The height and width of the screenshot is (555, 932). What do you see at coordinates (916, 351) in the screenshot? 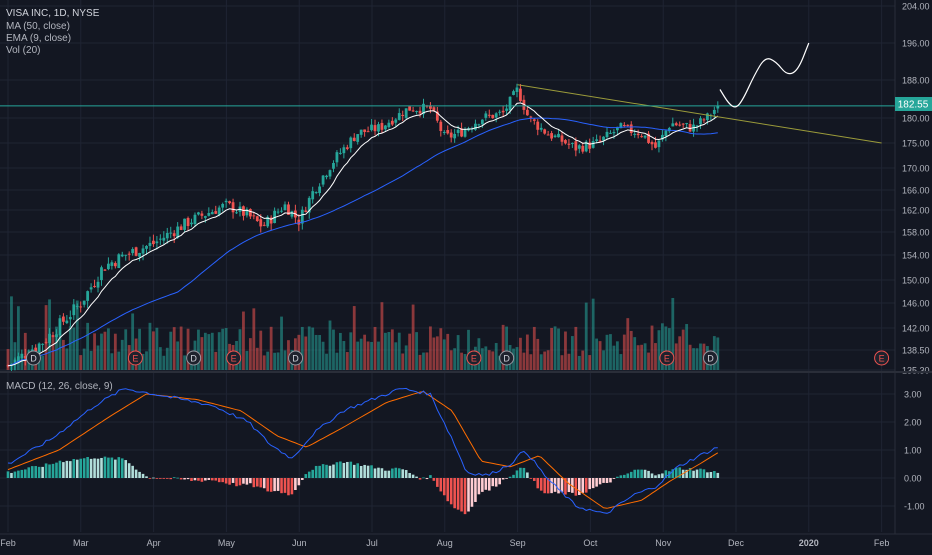
I see `price-tick-label: 138.50` at bounding box center [916, 351].